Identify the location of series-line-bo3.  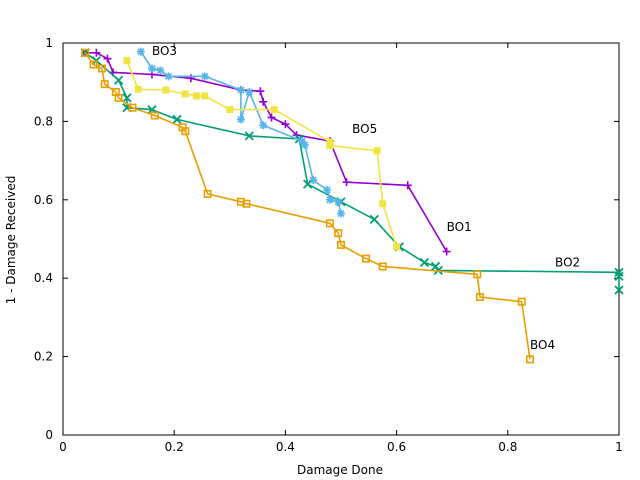
(241, 132).